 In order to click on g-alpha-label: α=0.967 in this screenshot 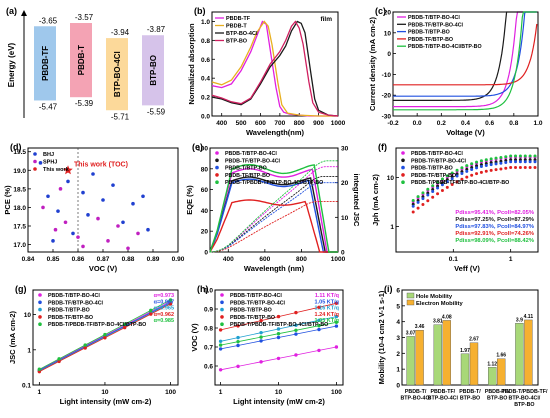, I will do `click(164, 302)`.